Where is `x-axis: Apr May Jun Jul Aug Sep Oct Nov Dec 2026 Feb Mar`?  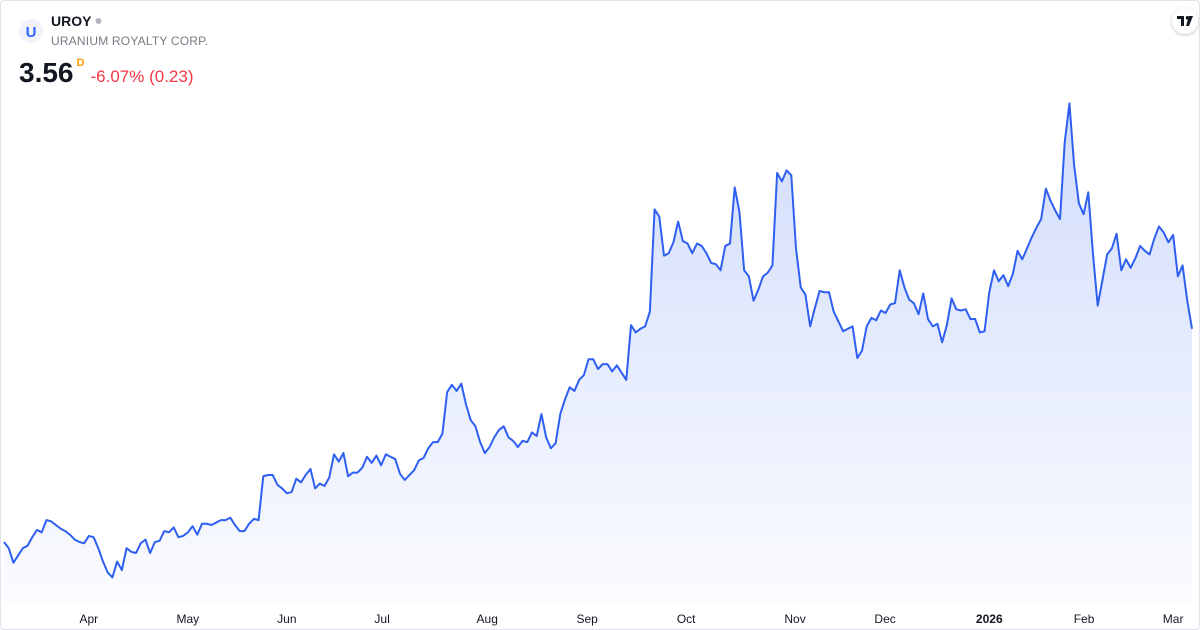 x-axis: Apr May Jun Jul Aug Sep Oct Nov Dec 2026 Feb Mar is located at coordinates (632, 619).